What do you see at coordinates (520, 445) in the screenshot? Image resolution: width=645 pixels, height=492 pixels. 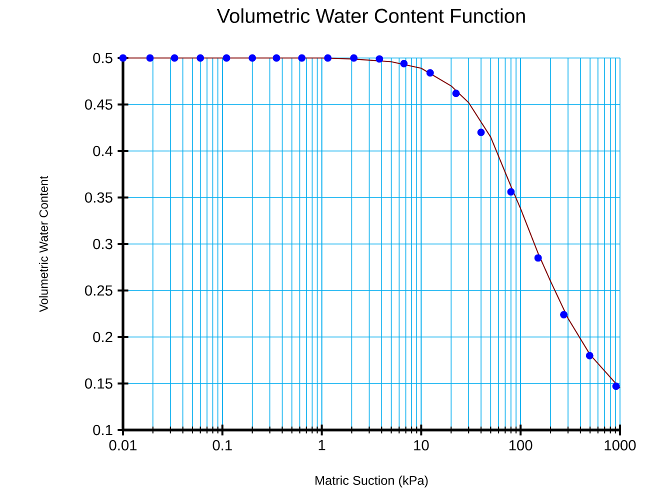 I see `x-tick-label: 100` at bounding box center [520, 445].